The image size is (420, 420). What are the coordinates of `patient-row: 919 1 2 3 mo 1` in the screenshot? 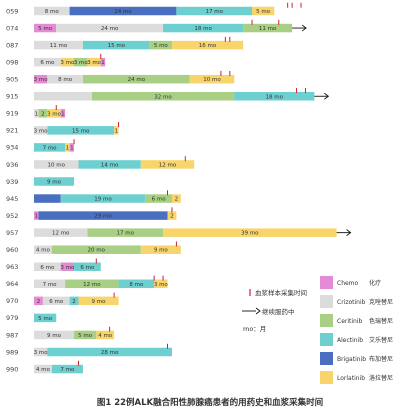 It's located at (36, 111).